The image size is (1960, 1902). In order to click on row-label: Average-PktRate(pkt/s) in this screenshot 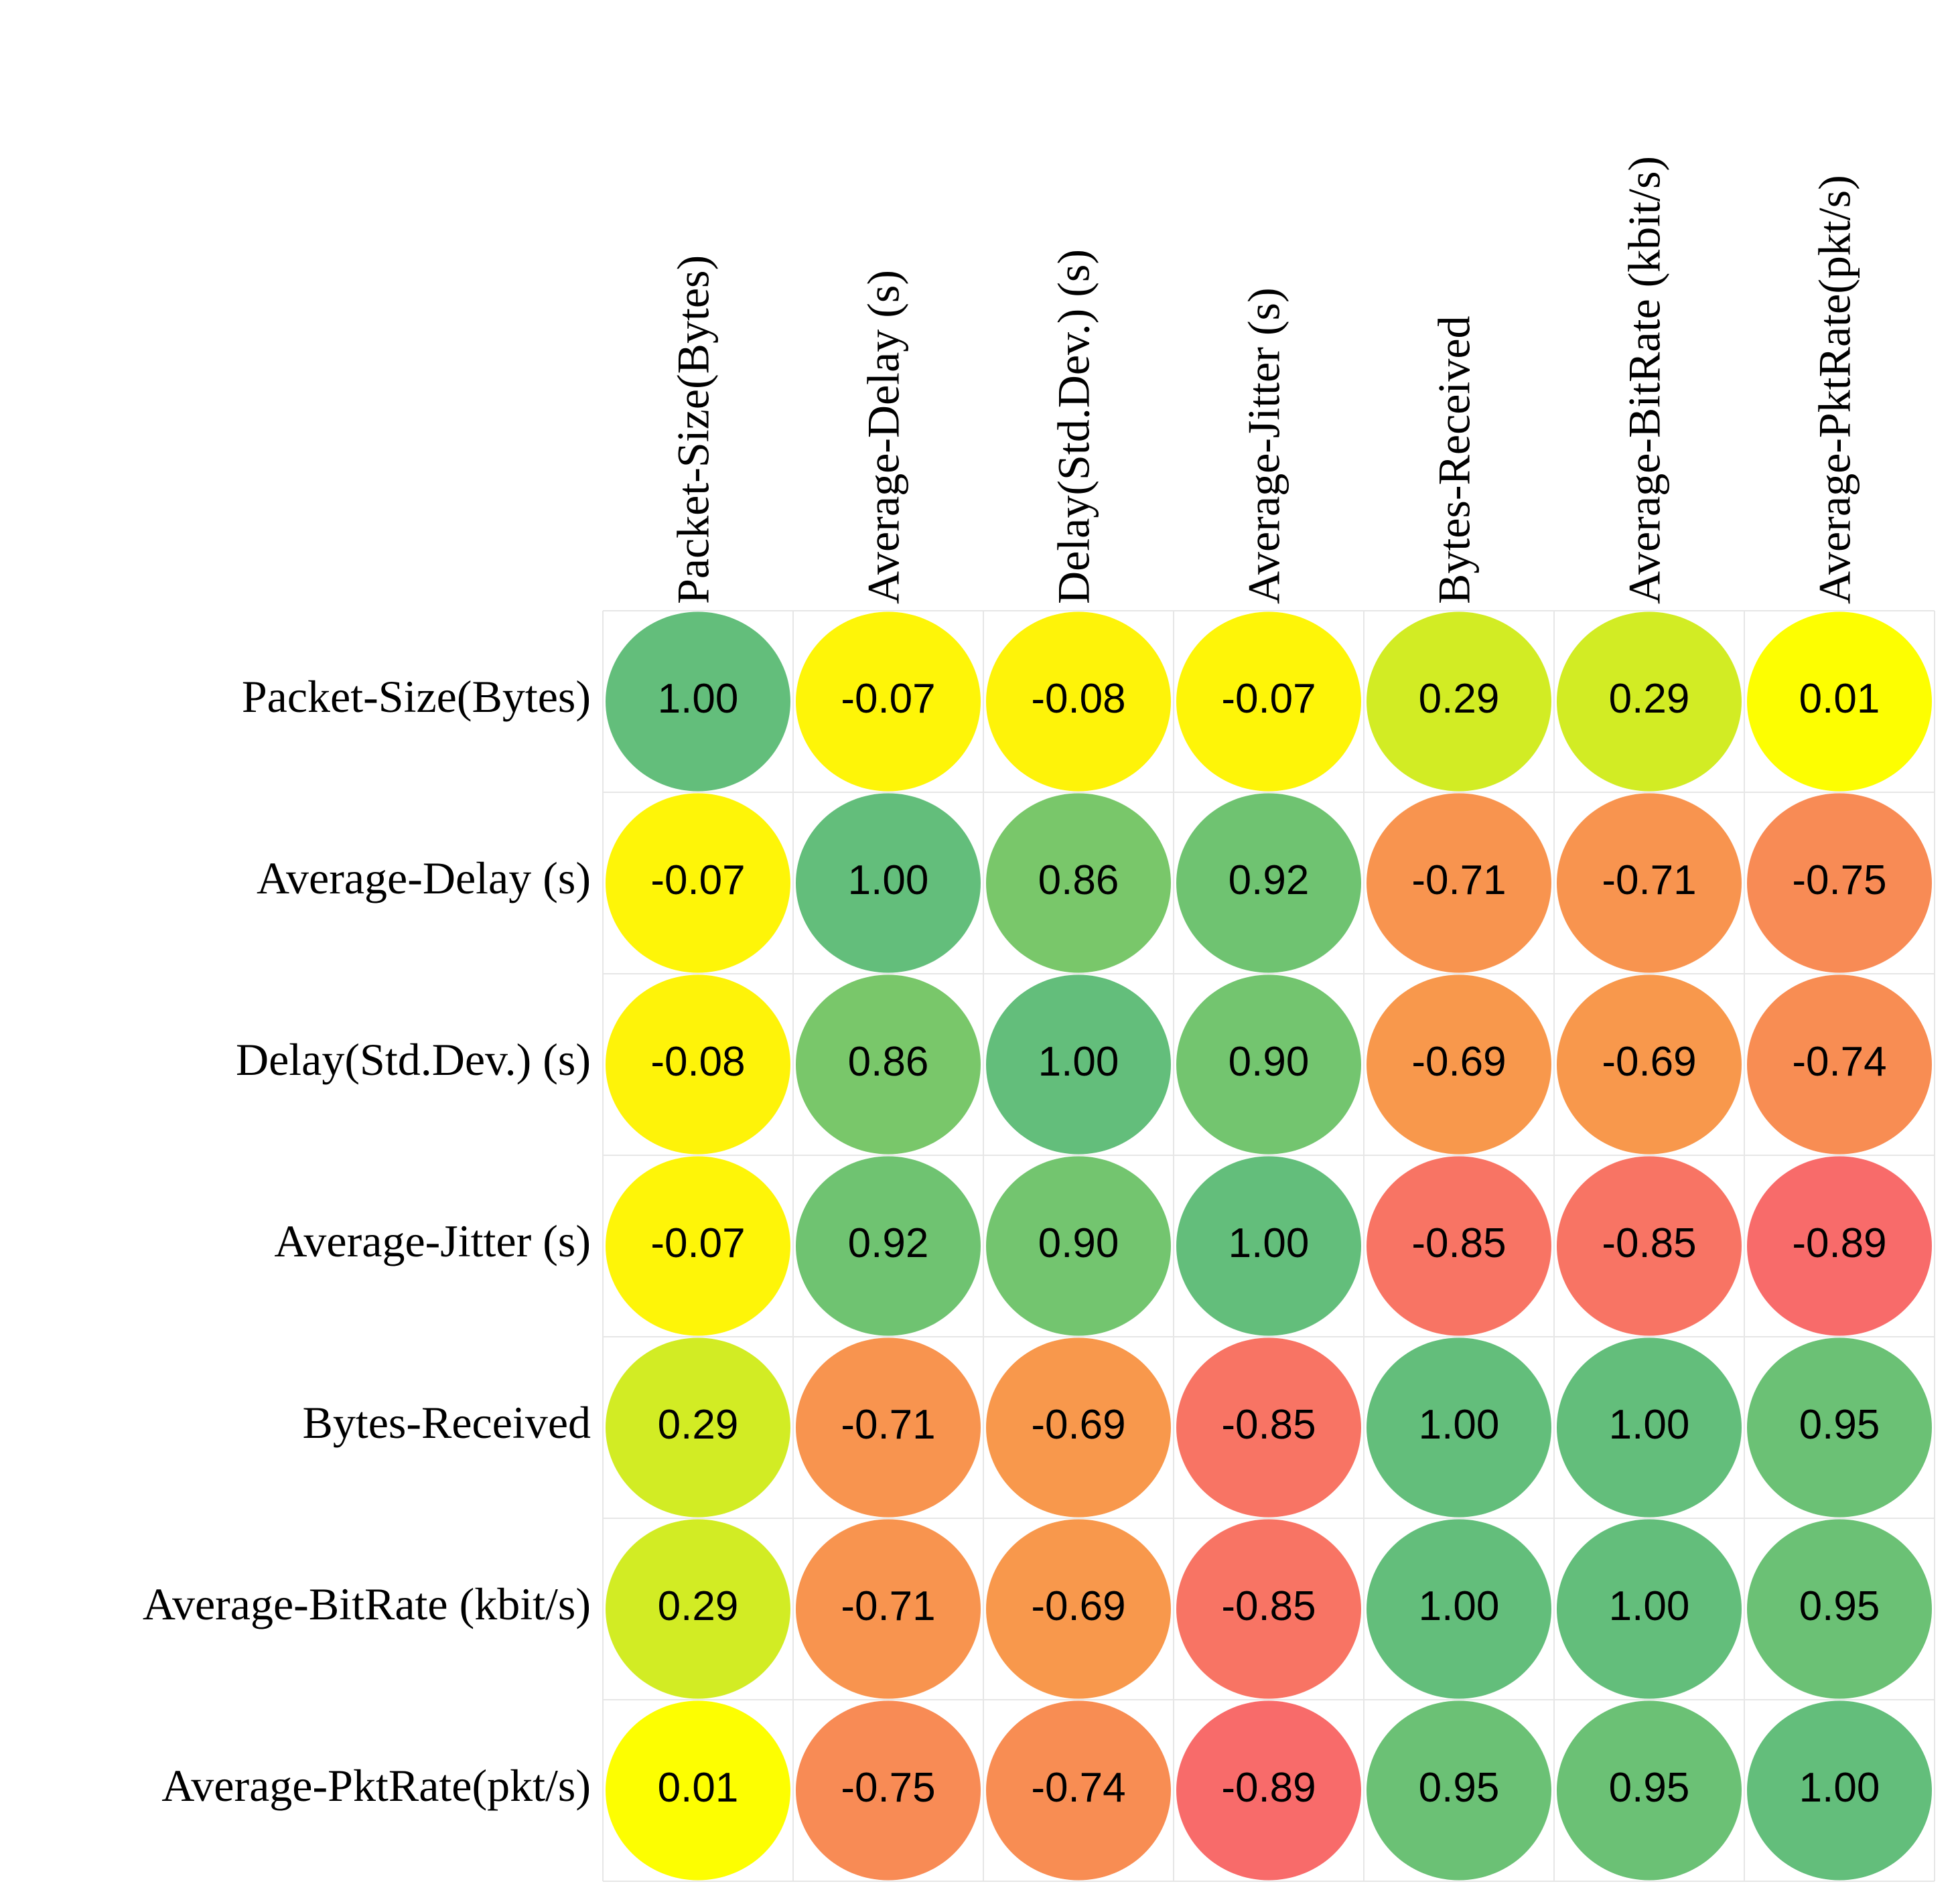, I will do `click(376, 1785)`.